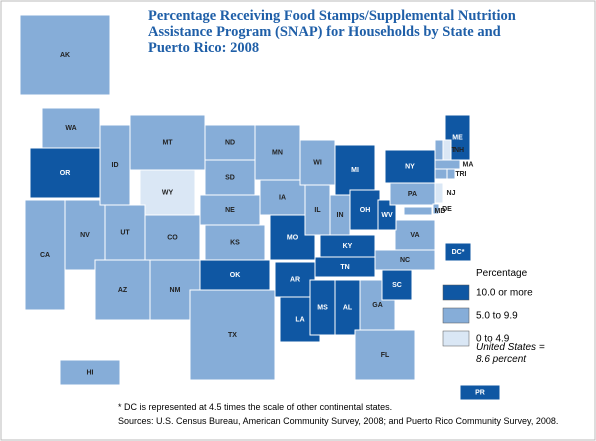 This screenshot has width=596, height=441. I want to click on state-label: VA, so click(414, 235).